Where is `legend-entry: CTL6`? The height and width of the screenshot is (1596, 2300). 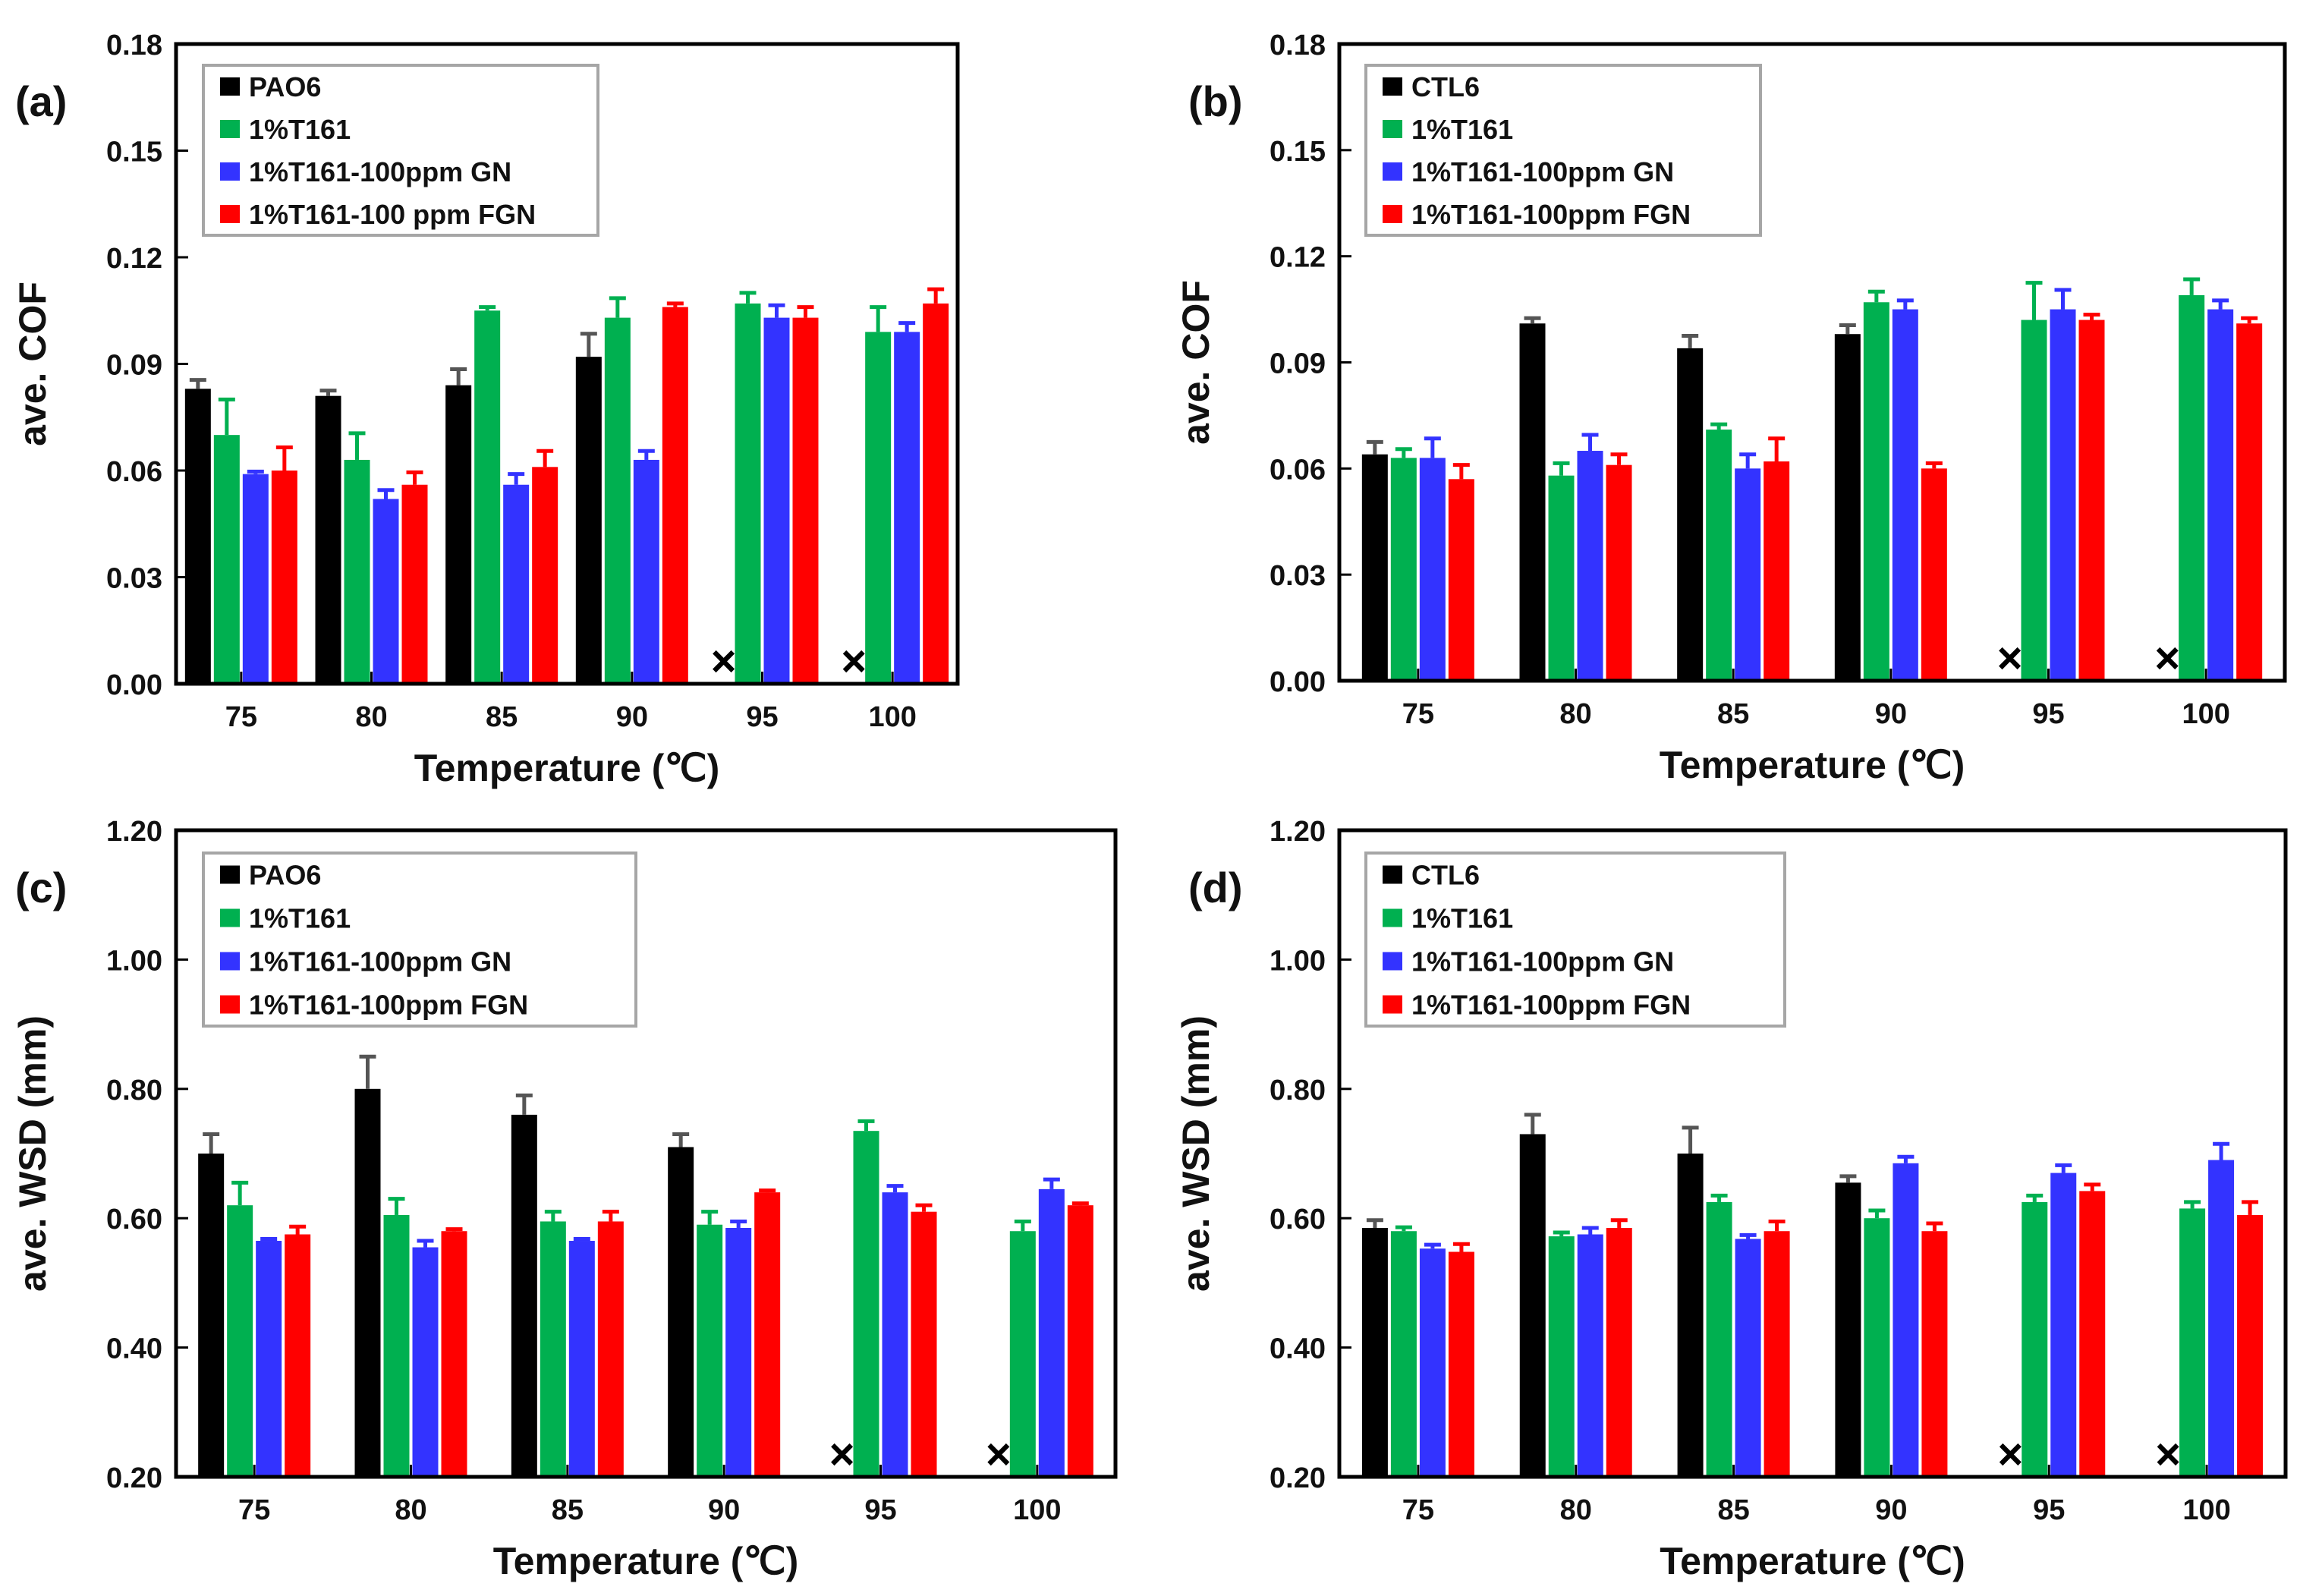
legend-entry: CTL6 is located at coordinates (1446, 876).